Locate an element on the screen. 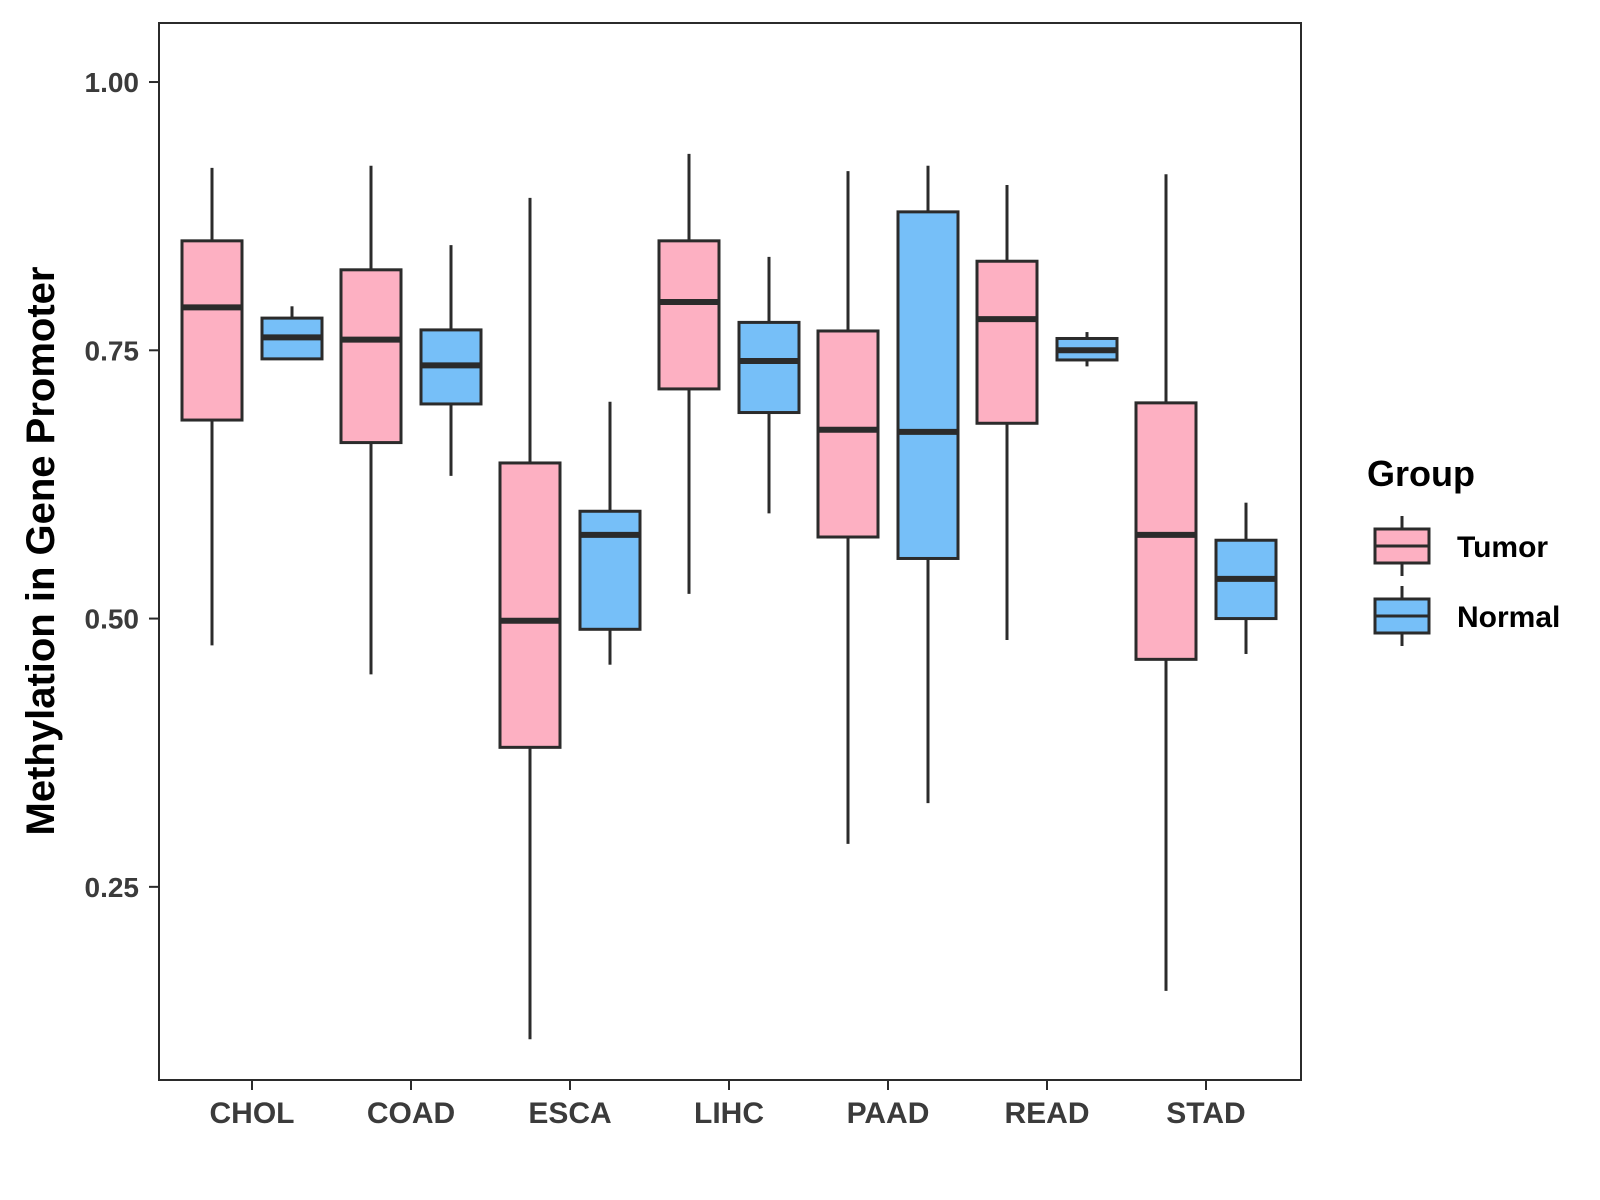  box-normal-esca is located at coordinates (610, 533).